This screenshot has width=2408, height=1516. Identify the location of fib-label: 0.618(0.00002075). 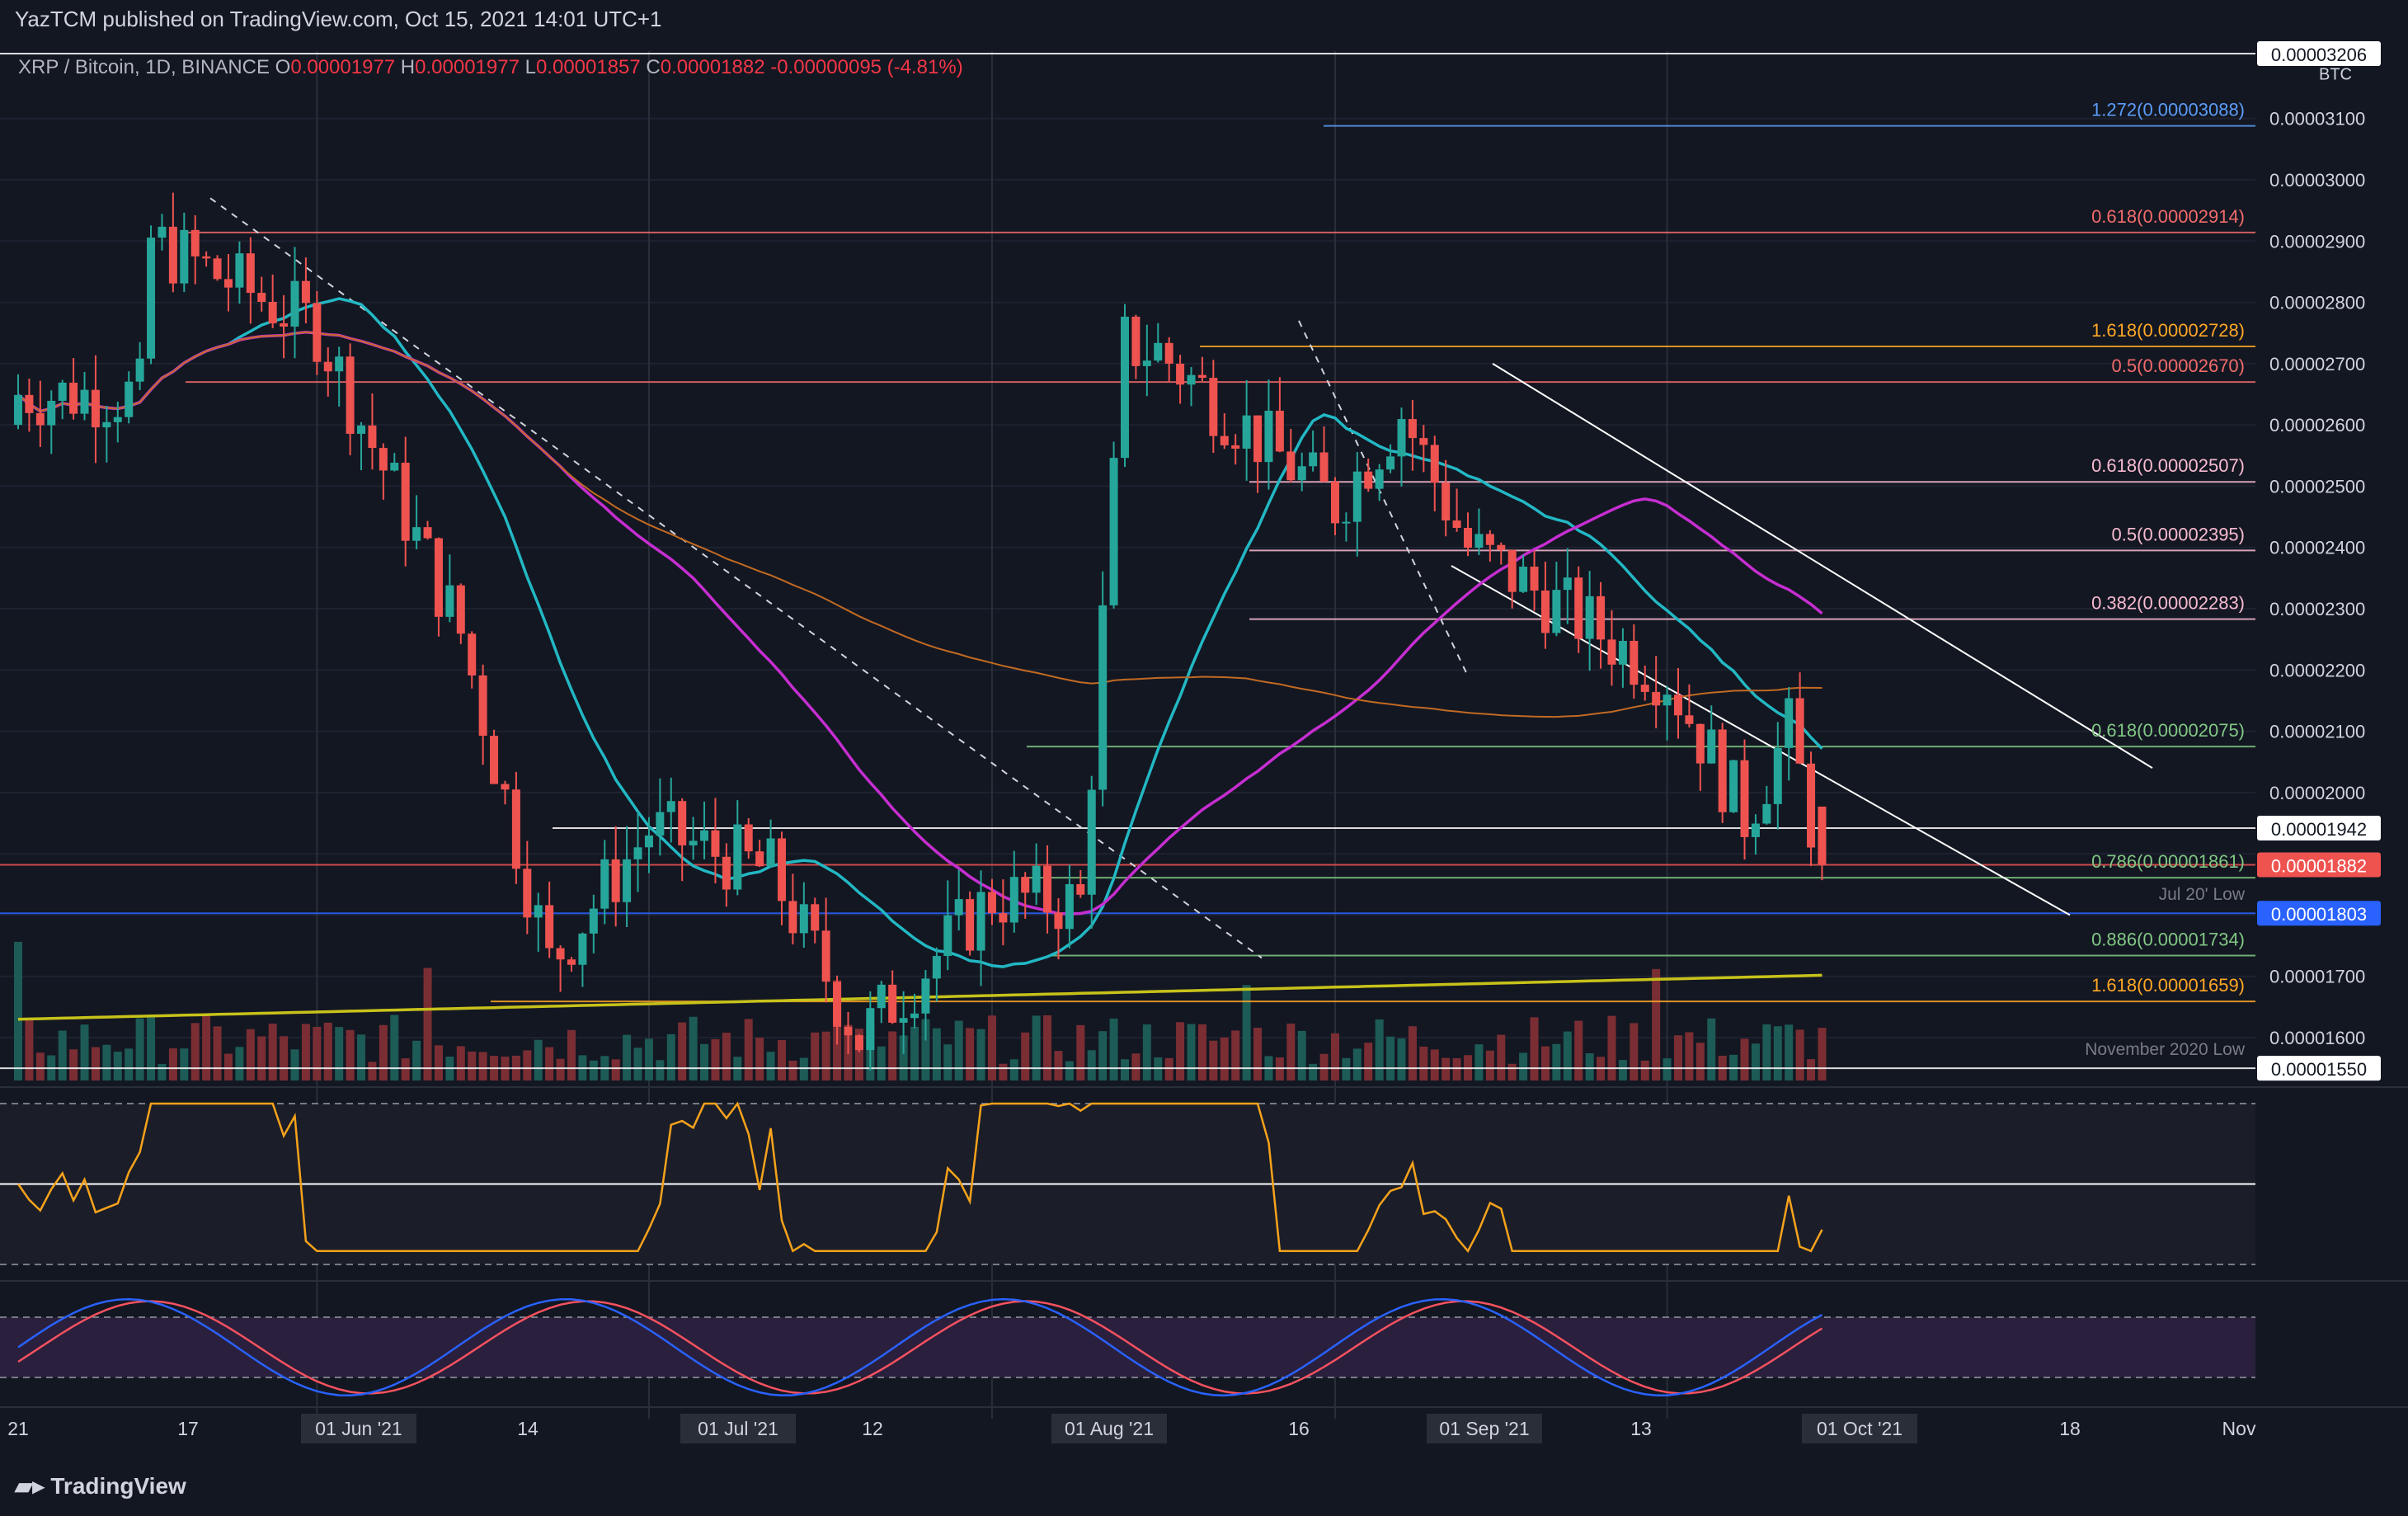
(2168, 731).